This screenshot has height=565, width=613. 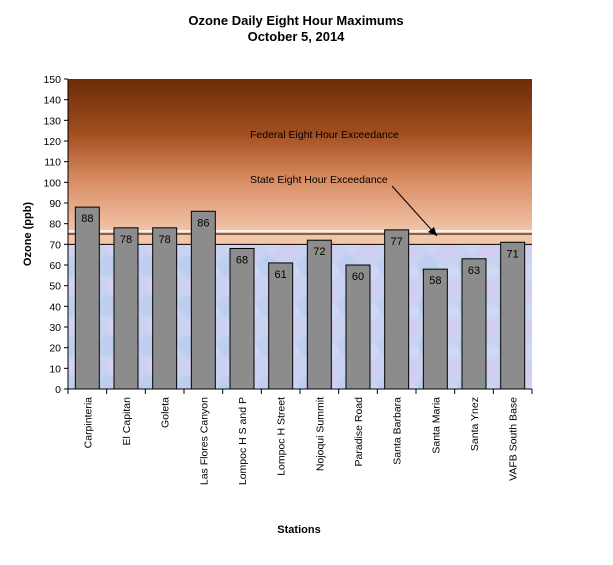 I want to click on bar-value-label-8: 77, so click(x=397, y=242).